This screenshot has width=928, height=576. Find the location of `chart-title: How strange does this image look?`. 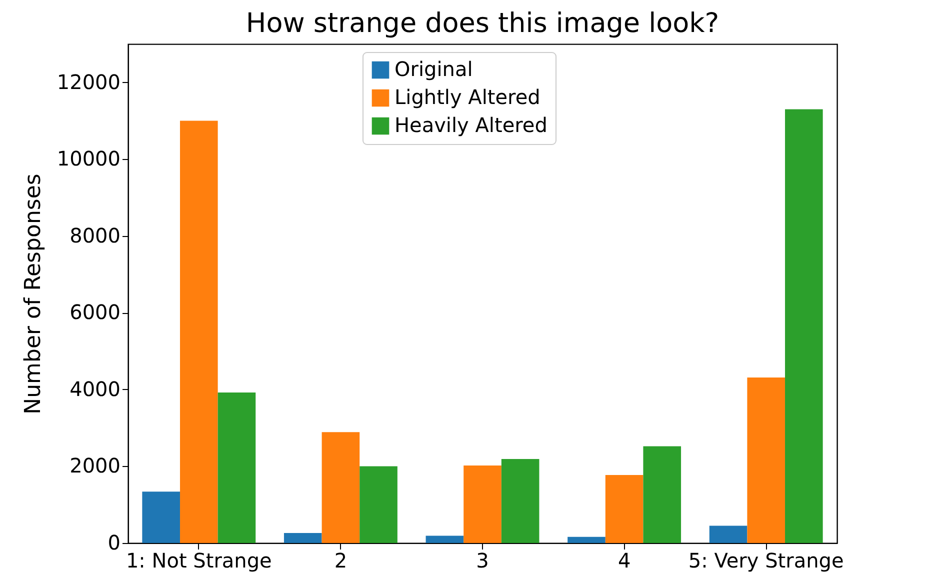

chart-title: How strange does this image look? is located at coordinates (483, 23).